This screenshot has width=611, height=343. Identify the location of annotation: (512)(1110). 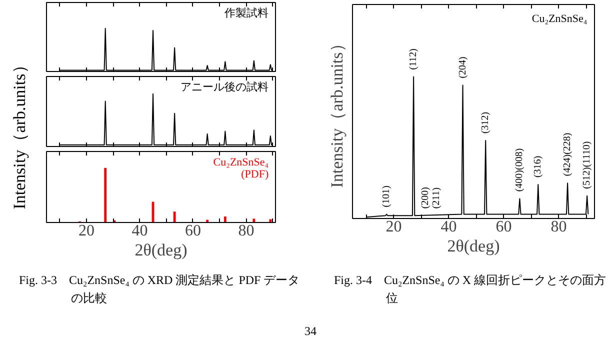
(587, 165).